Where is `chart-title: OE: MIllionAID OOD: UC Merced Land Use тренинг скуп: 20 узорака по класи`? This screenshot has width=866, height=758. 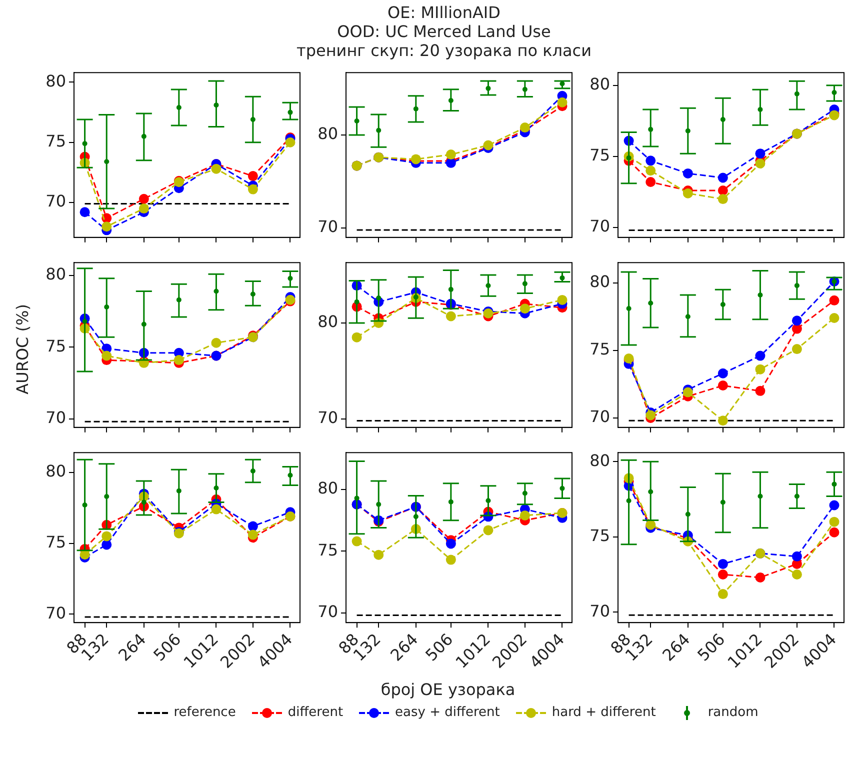 chart-title: OE: MIllionAID OOD: UC Merced Land Use тренинг скуп: 20 узорака по класи is located at coordinates (444, 31).